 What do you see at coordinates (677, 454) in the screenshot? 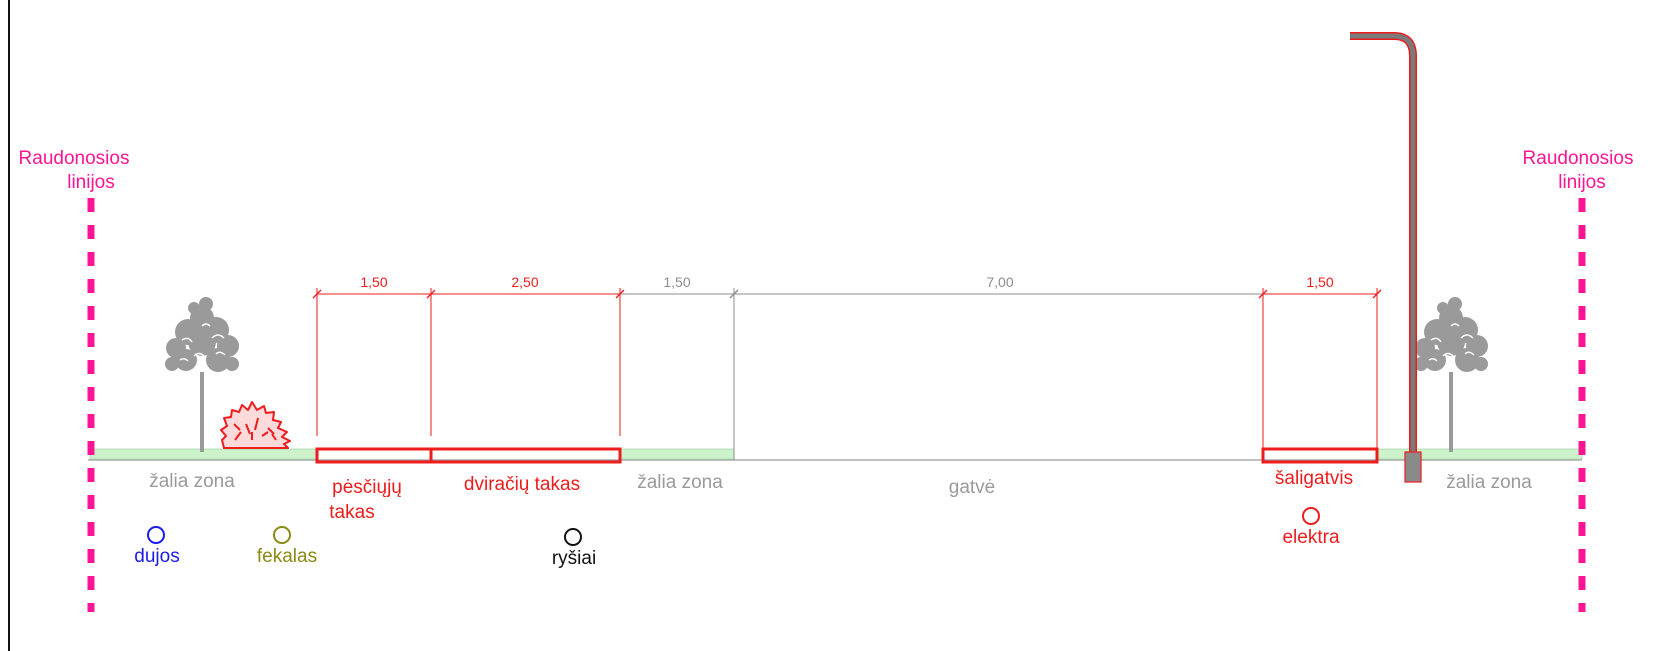
I see `green-zone-middle` at bounding box center [677, 454].